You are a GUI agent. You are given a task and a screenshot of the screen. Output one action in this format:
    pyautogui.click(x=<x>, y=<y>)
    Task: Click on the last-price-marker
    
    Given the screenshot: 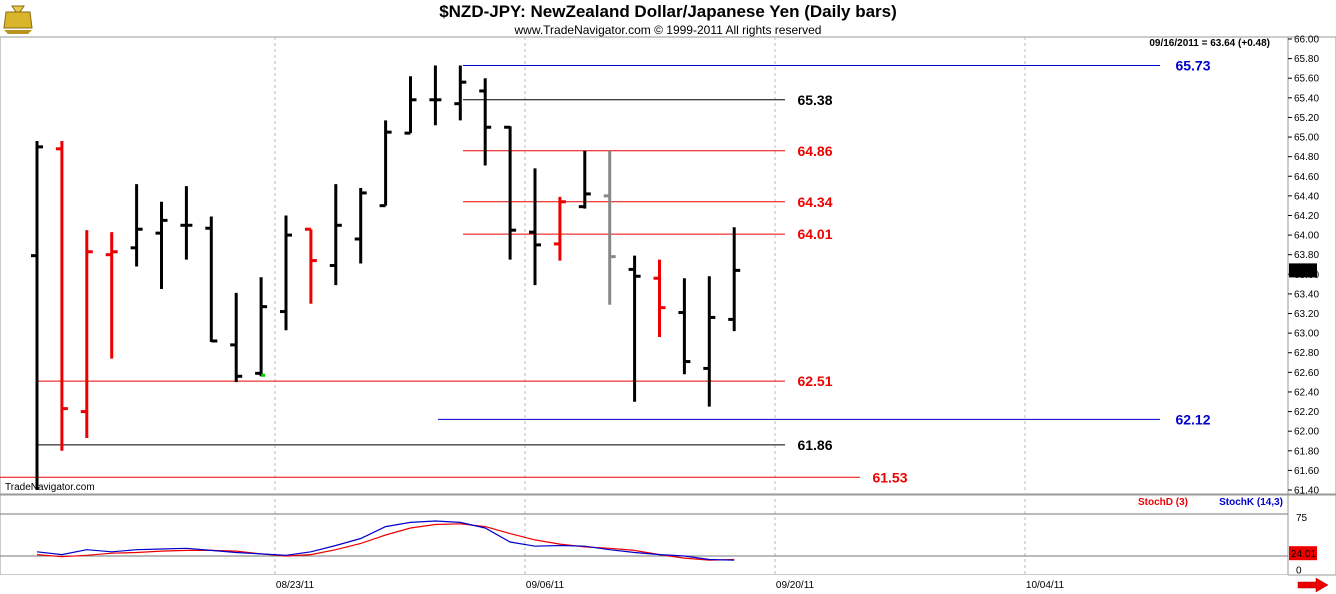 What is the action you would take?
    pyautogui.click(x=1303, y=270)
    